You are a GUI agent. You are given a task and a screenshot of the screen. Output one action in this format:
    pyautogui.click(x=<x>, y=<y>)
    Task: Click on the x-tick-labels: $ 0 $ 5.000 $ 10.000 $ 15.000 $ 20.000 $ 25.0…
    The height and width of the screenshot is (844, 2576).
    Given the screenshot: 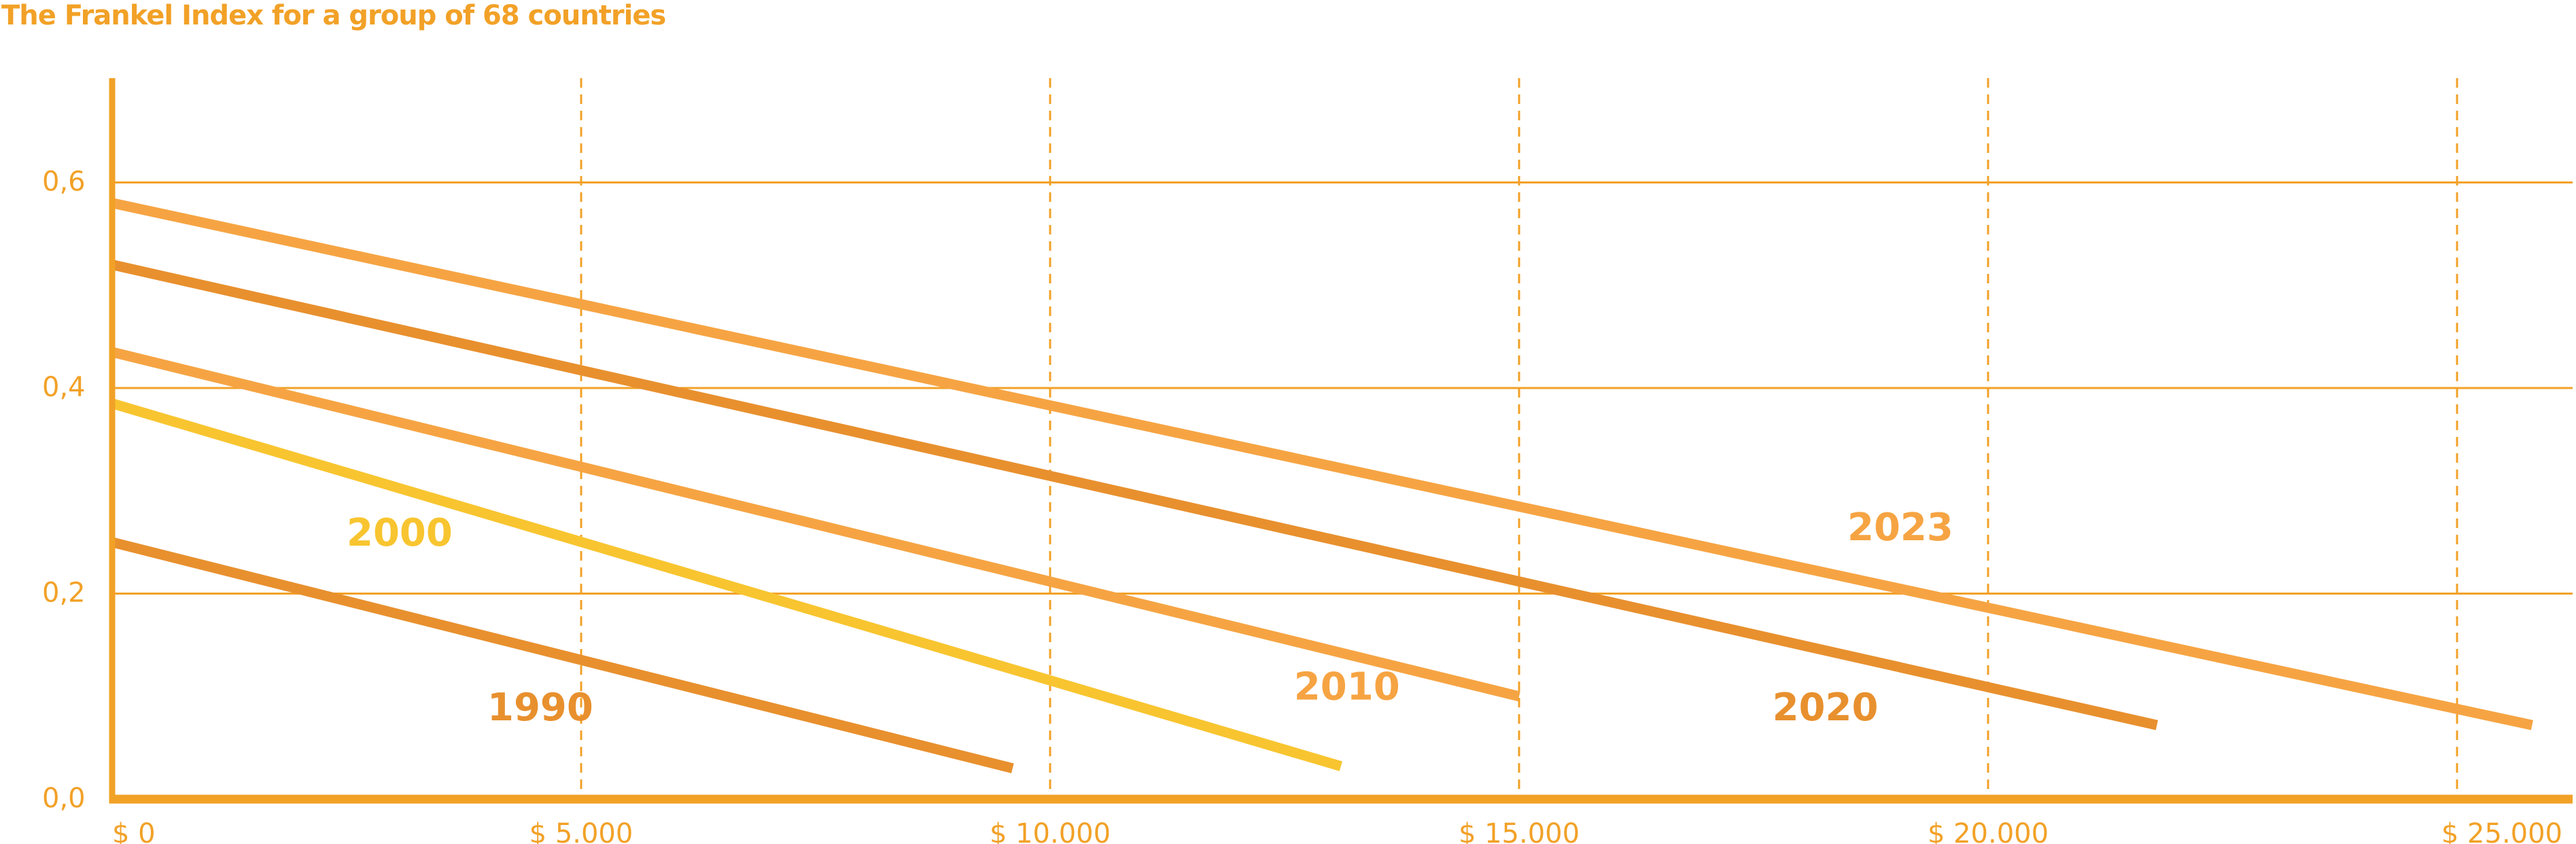 What is the action you would take?
    pyautogui.click(x=1337, y=831)
    